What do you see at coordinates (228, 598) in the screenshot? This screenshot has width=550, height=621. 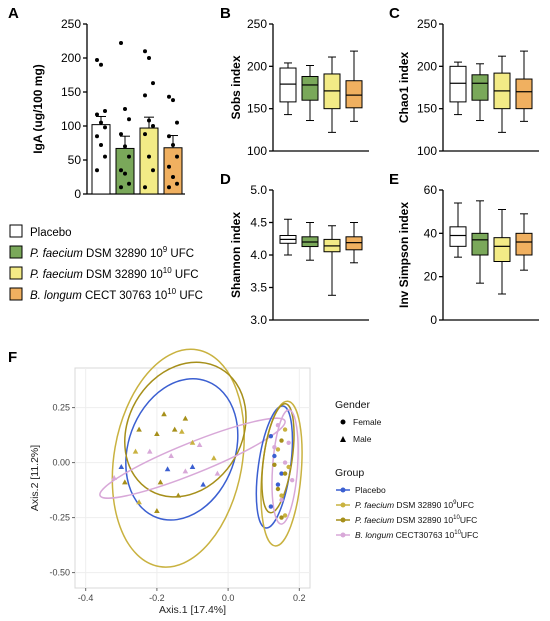 I see `panel-f-x-tick-label: 0.0` at bounding box center [228, 598].